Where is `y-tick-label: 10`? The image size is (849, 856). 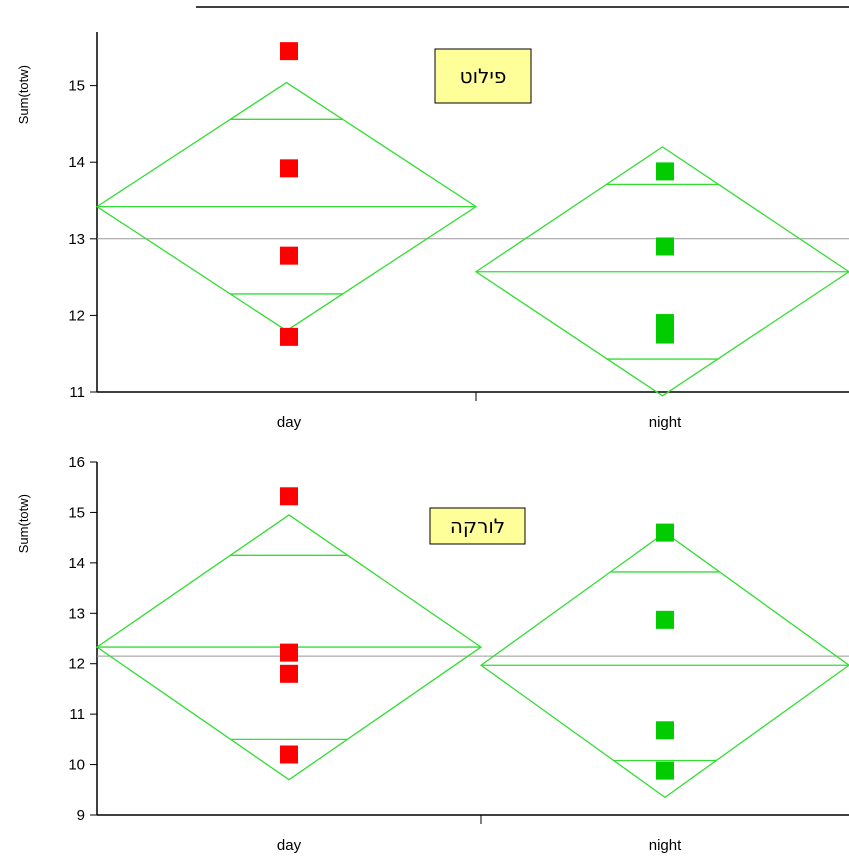
y-tick-label: 10 is located at coordinates (76, 765).